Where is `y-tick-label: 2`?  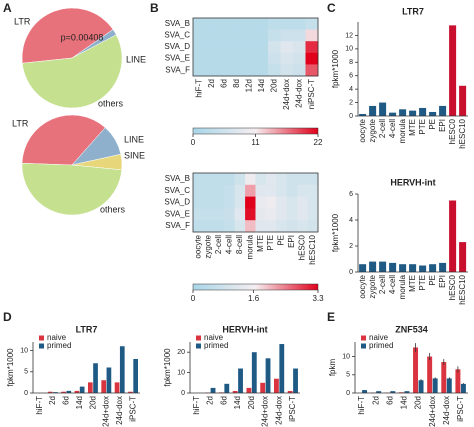
y-tick-label: 2 is located at coordinates (351, 102).